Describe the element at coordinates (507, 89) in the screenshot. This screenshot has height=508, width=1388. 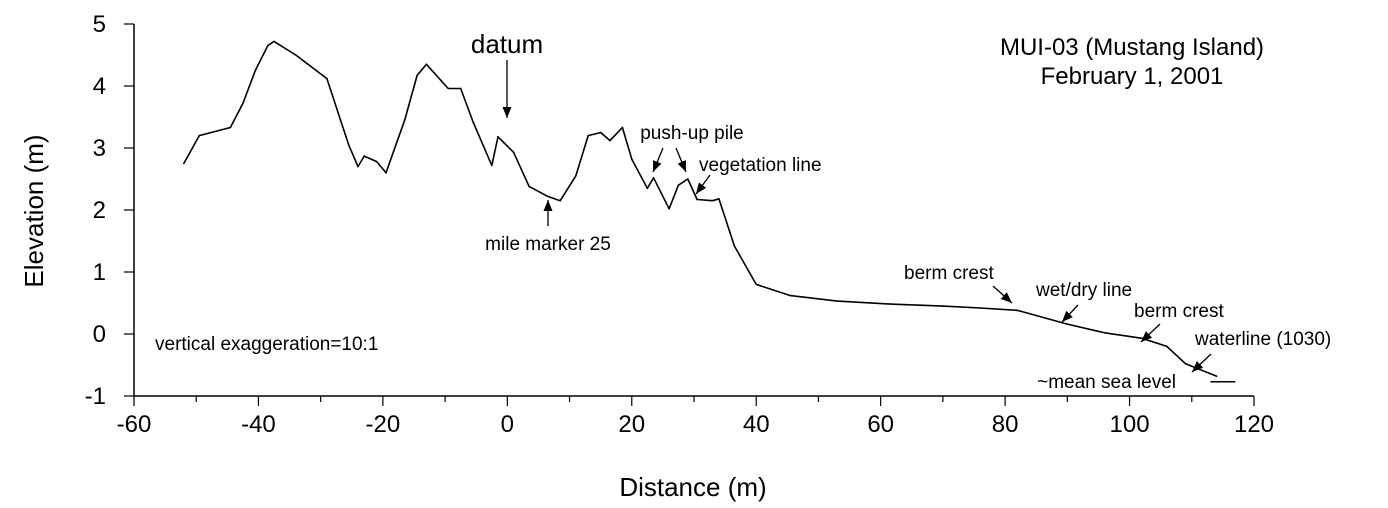
I see `datum-arrow` at that location.